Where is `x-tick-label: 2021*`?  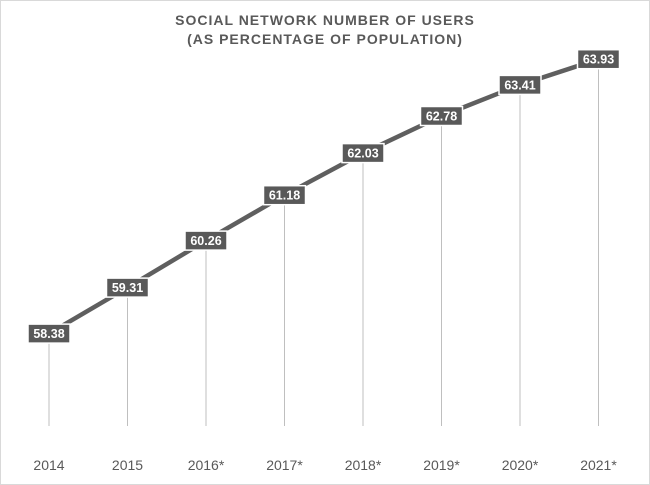
x-tick-label: 2021* is located at coordinates (598, 465).